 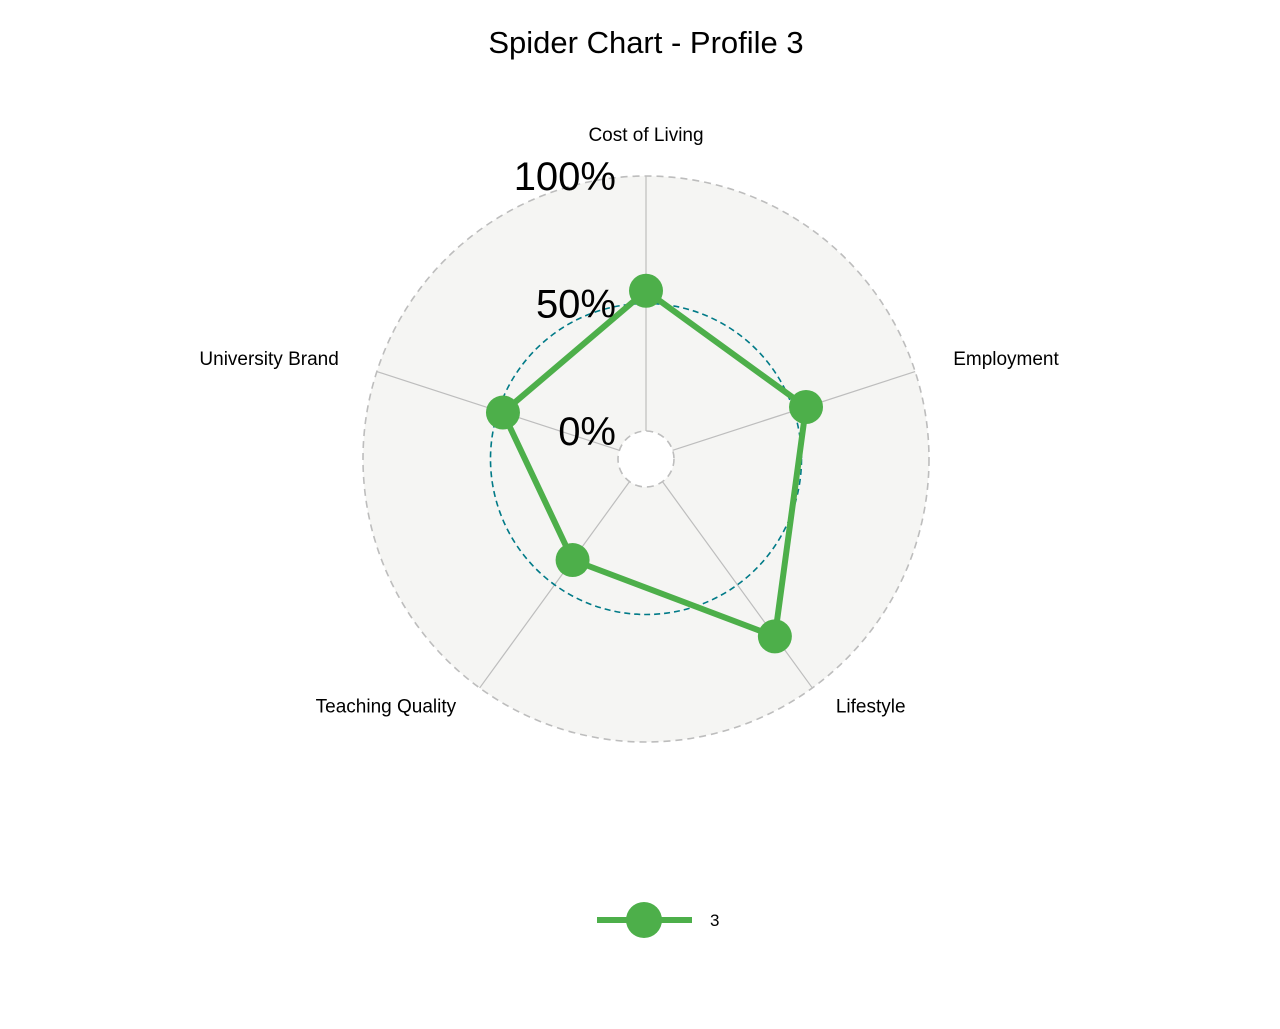 I want to click on radar-grid-labels: 0% 50% 100%, so click(x=565, y=304).